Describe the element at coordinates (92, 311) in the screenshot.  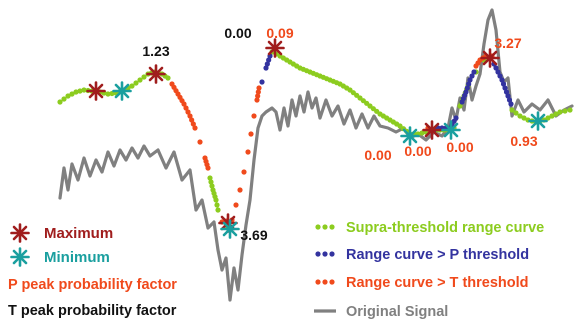
I see `legend-label: T peak probability factor` at that location.